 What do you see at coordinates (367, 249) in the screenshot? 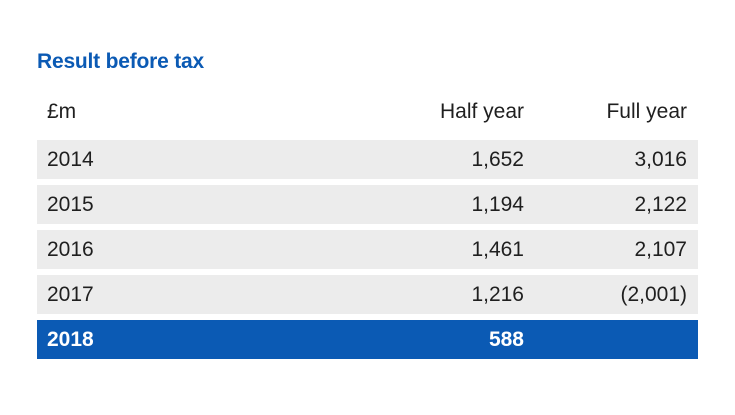
I see `table-row: 2016 1,461 2,107` at bounding box center [367, 249].